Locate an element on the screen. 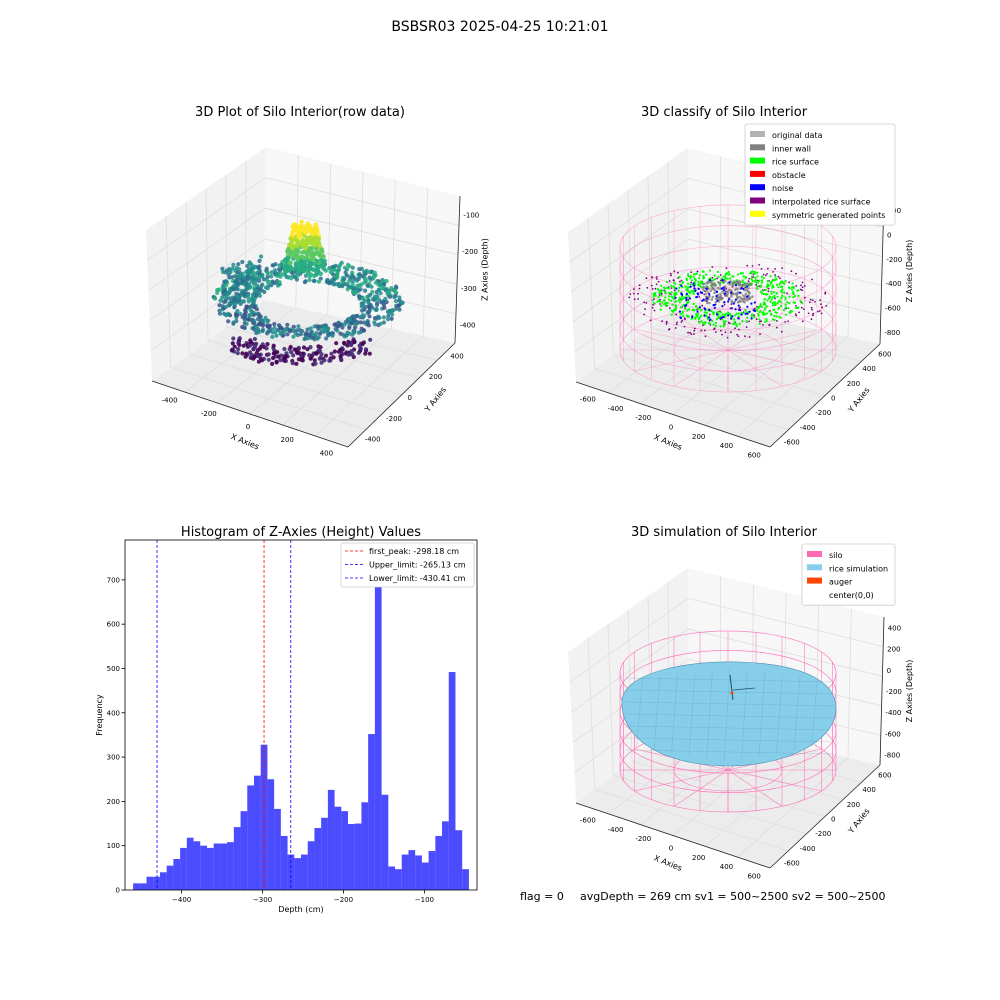 The width and height of the screenshot is (1000, 1000). p2-y-tick-label: 200 is located at coordinates (853, 384).